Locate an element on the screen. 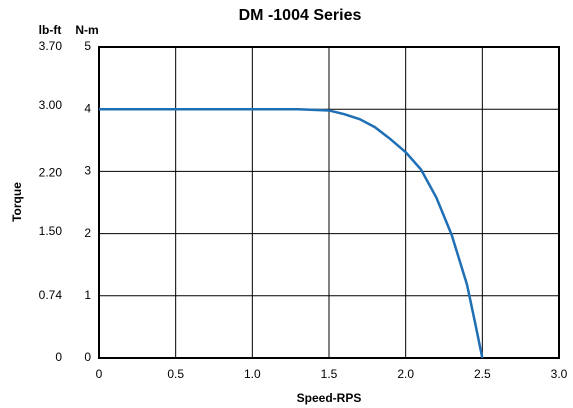  x-tick-label: 0 is located at coordinates (99, 374).